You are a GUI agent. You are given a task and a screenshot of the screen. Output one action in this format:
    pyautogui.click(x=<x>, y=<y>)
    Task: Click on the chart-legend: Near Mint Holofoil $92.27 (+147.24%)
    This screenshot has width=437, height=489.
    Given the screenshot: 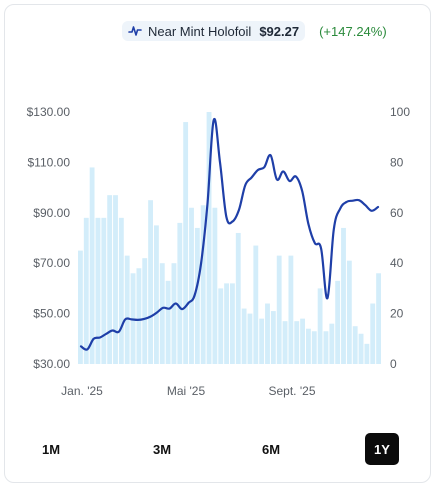 What is the action you would take?
    pyautogui.click(x=254, y=31)
    